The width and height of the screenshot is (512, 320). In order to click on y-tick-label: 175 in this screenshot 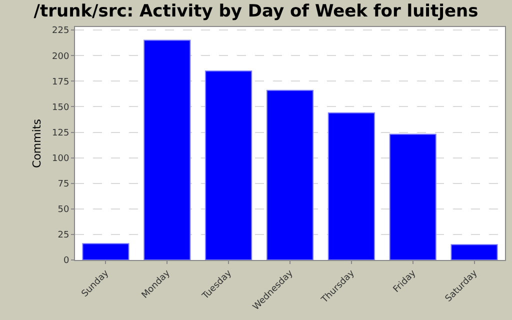, I will do `click(61, 82)`.